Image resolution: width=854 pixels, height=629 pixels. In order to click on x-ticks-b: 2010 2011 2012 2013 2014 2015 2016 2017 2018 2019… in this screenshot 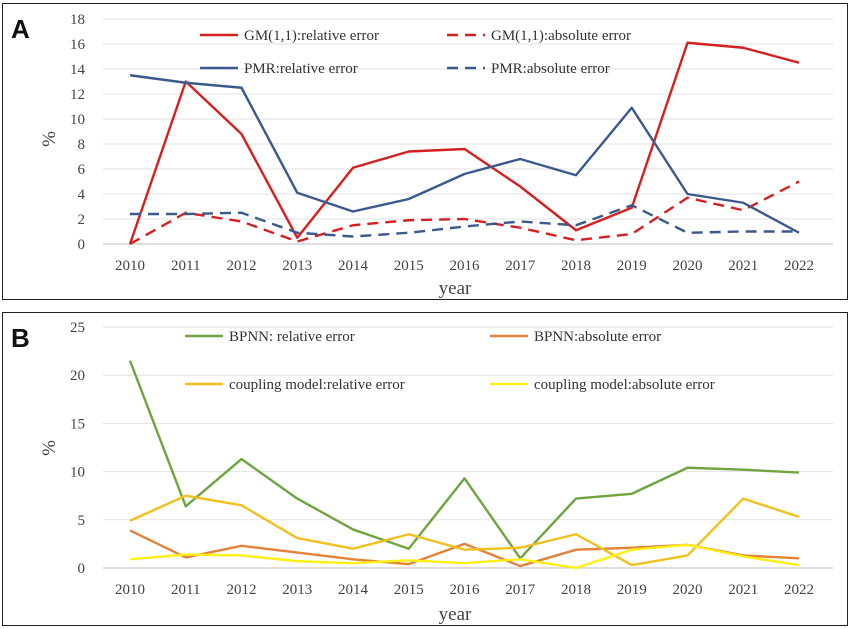, I will do `click(464, 590)`.